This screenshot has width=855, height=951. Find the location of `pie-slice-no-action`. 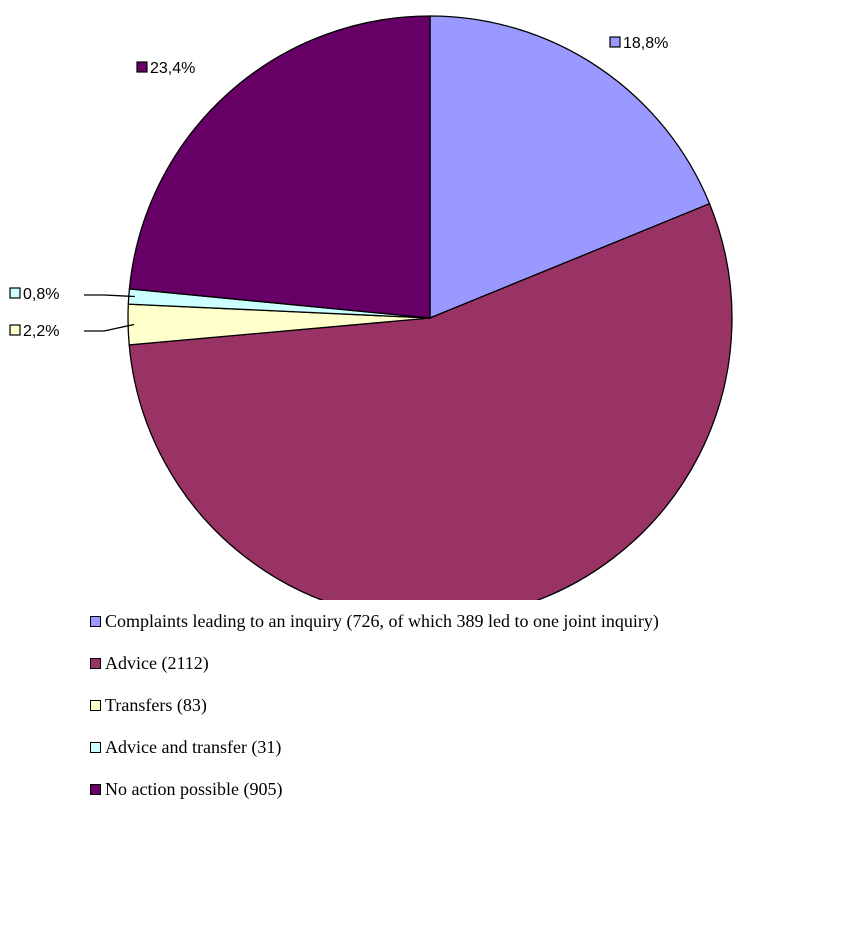

pie-slice-no-action is located at coordinates (279, 167).